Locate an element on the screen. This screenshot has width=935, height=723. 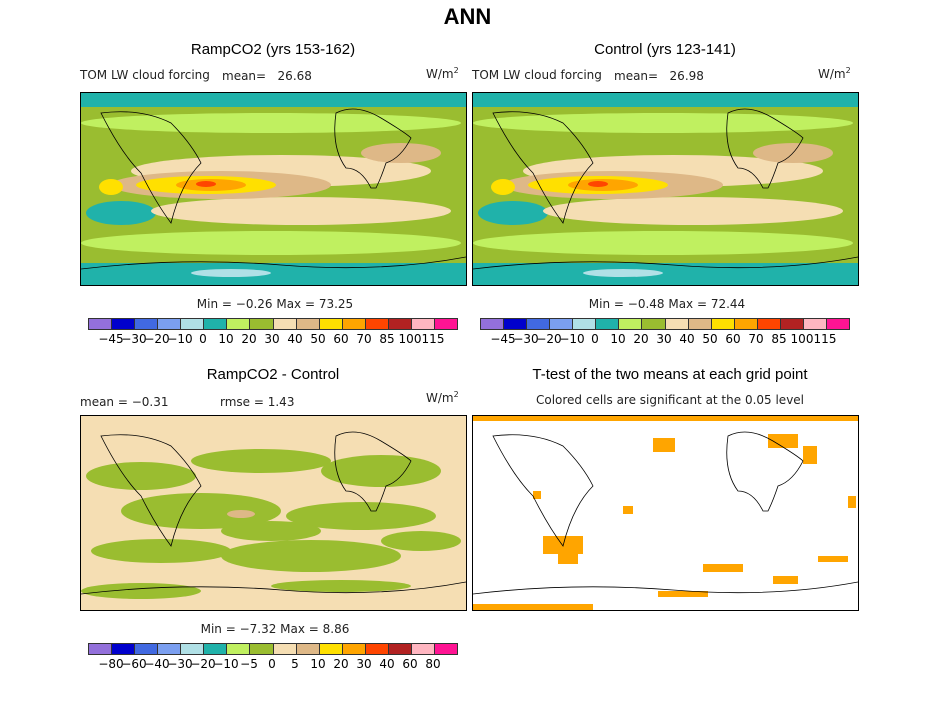
panel2-units: W/m2 is located at coordinates (834, 73).